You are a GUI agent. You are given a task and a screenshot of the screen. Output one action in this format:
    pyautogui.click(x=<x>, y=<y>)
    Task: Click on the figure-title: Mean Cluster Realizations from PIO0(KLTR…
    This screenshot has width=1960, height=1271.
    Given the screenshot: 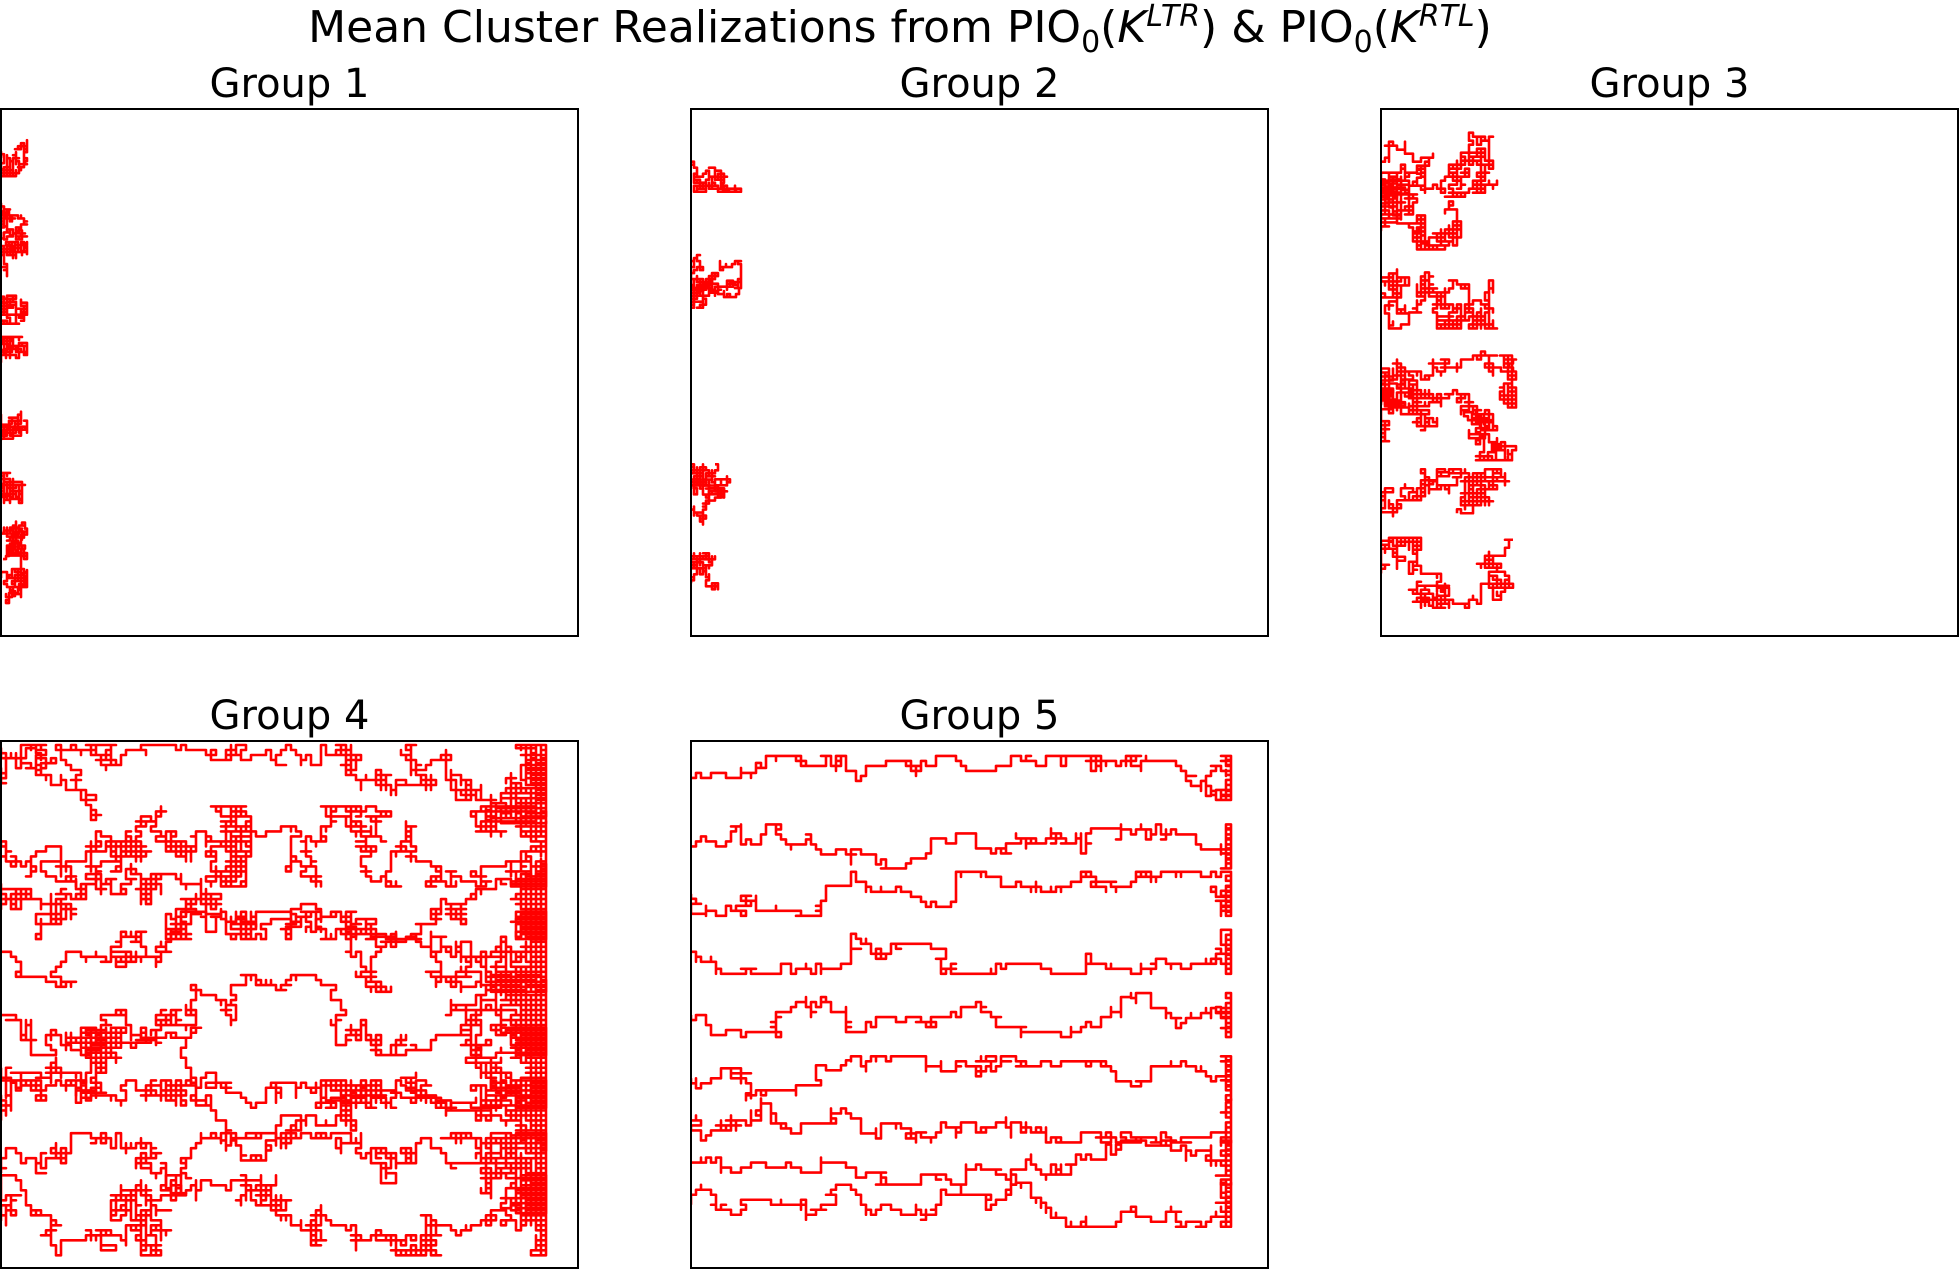 What is the action you would take?
    pyautogui.click(x=900, y=30)
    